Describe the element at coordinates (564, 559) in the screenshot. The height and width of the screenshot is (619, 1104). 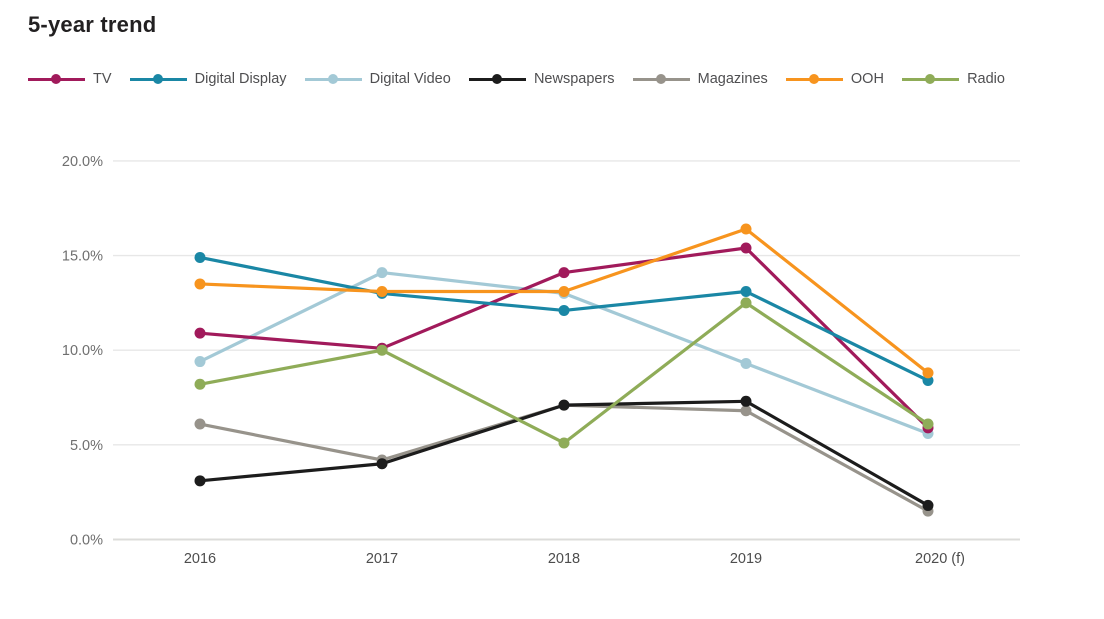
I see `x-tick-label: 2018` at that location.